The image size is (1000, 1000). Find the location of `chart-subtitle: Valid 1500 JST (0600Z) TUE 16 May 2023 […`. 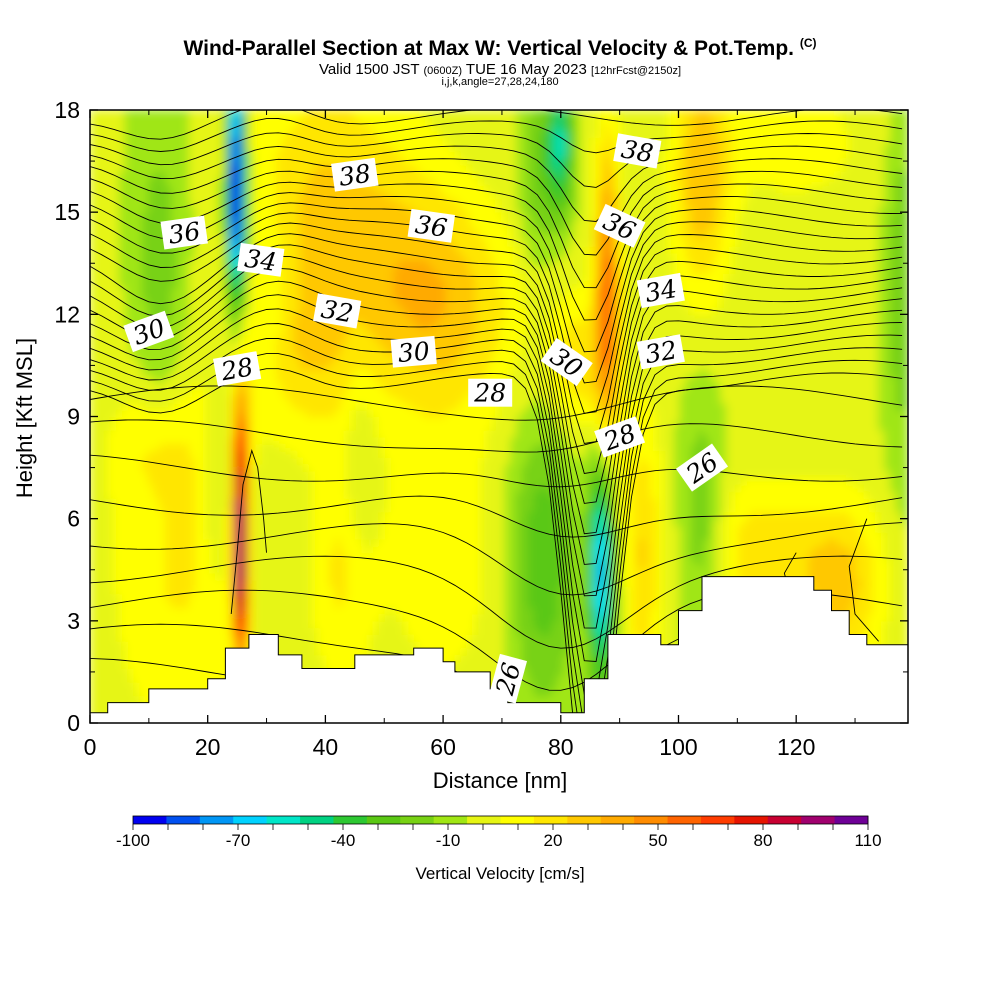

chart-subtitle: Valid 1500 JST (0600Z) TUE 16 May 2023 [… is located at coordinates (500, 69).